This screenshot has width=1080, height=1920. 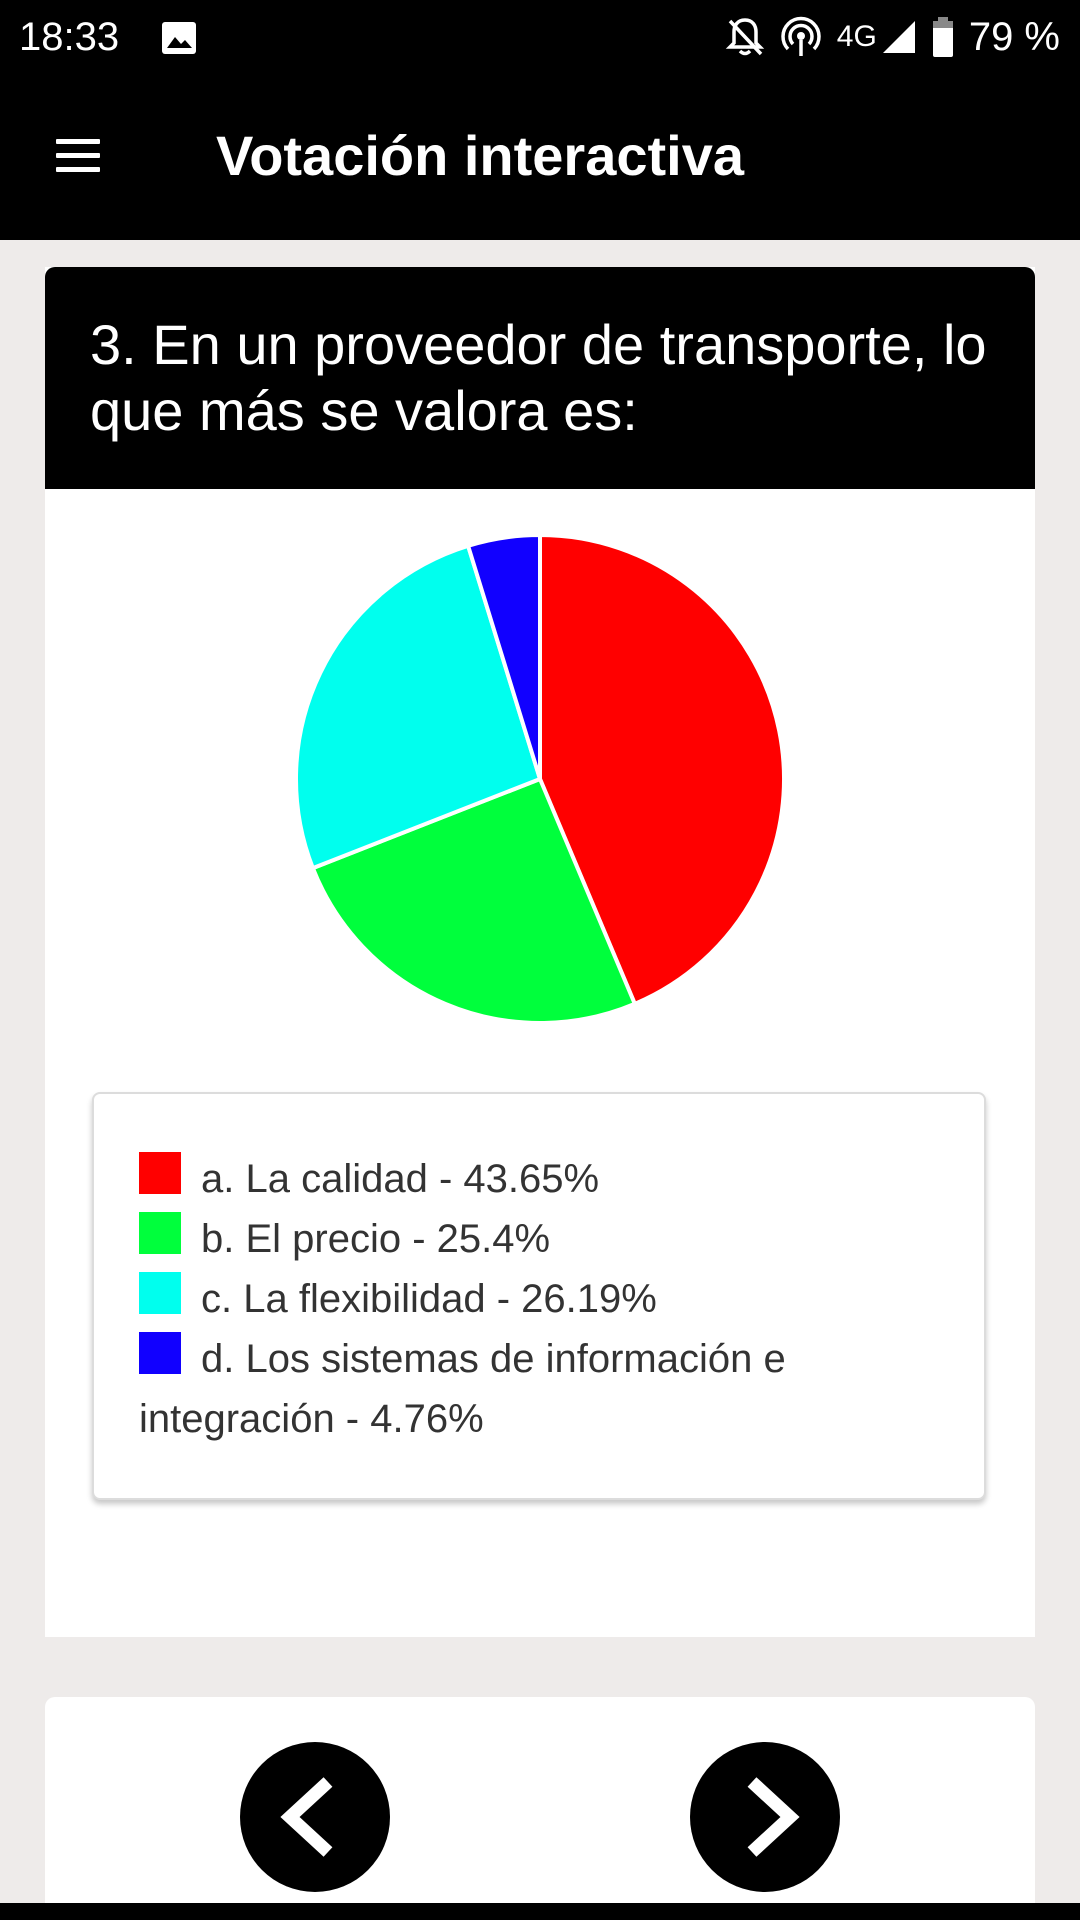 I want to click on navigation-card, so click(x=540, y=1808).